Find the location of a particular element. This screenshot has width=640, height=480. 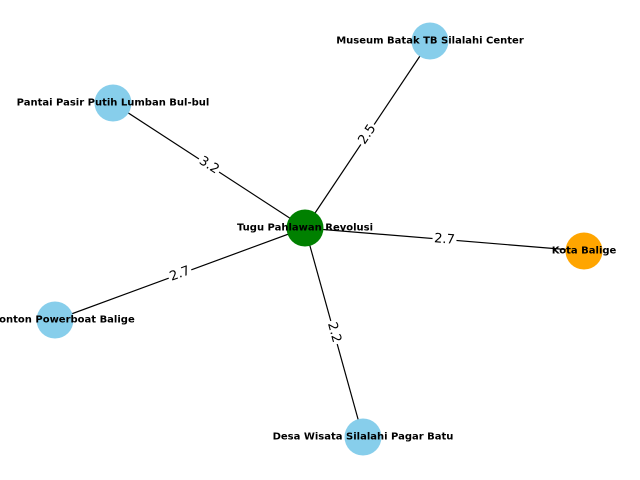

node-pantai is located at coordinates (113, 103).